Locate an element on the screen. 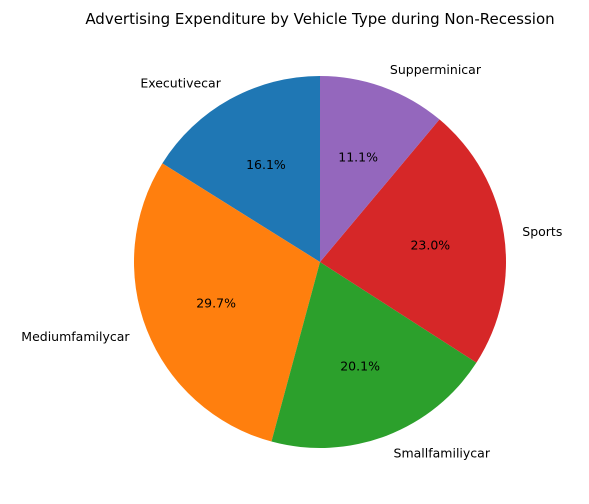 Image resolution: width=589 pixels, height=504 pixels. pie-slice-supperminicar is located at coordinates (380, 169).